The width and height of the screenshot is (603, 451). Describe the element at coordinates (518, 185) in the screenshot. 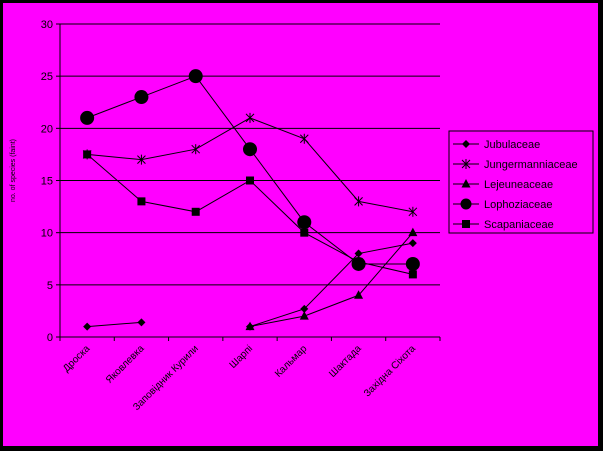

I see `legend-label-lejeuneaceae: Lejeuneaceae` at that location.